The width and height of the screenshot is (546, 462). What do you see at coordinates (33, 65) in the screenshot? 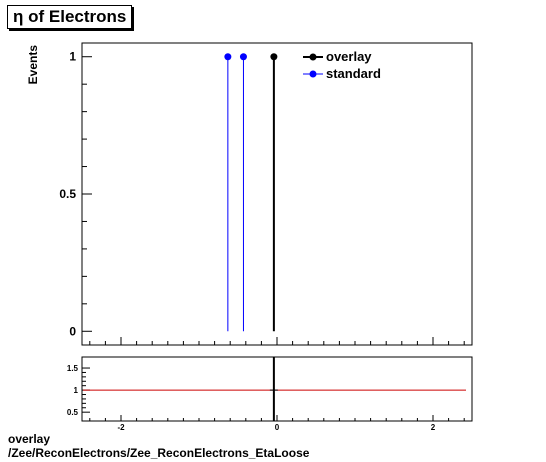
I see `y-axis-label: Events` at bounding box center [33, 65].